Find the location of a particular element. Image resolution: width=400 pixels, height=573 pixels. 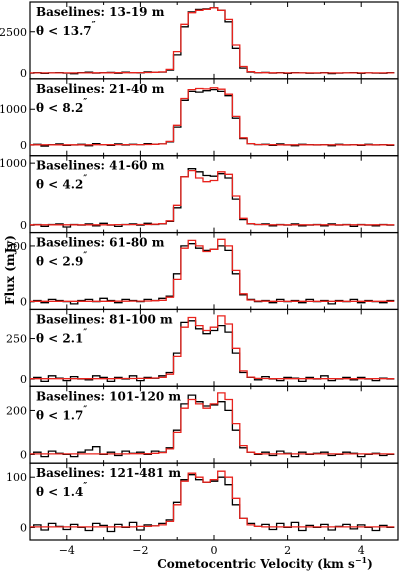

panel-theta-label: θ < 13.7″ is located at coordinates (66, 29).